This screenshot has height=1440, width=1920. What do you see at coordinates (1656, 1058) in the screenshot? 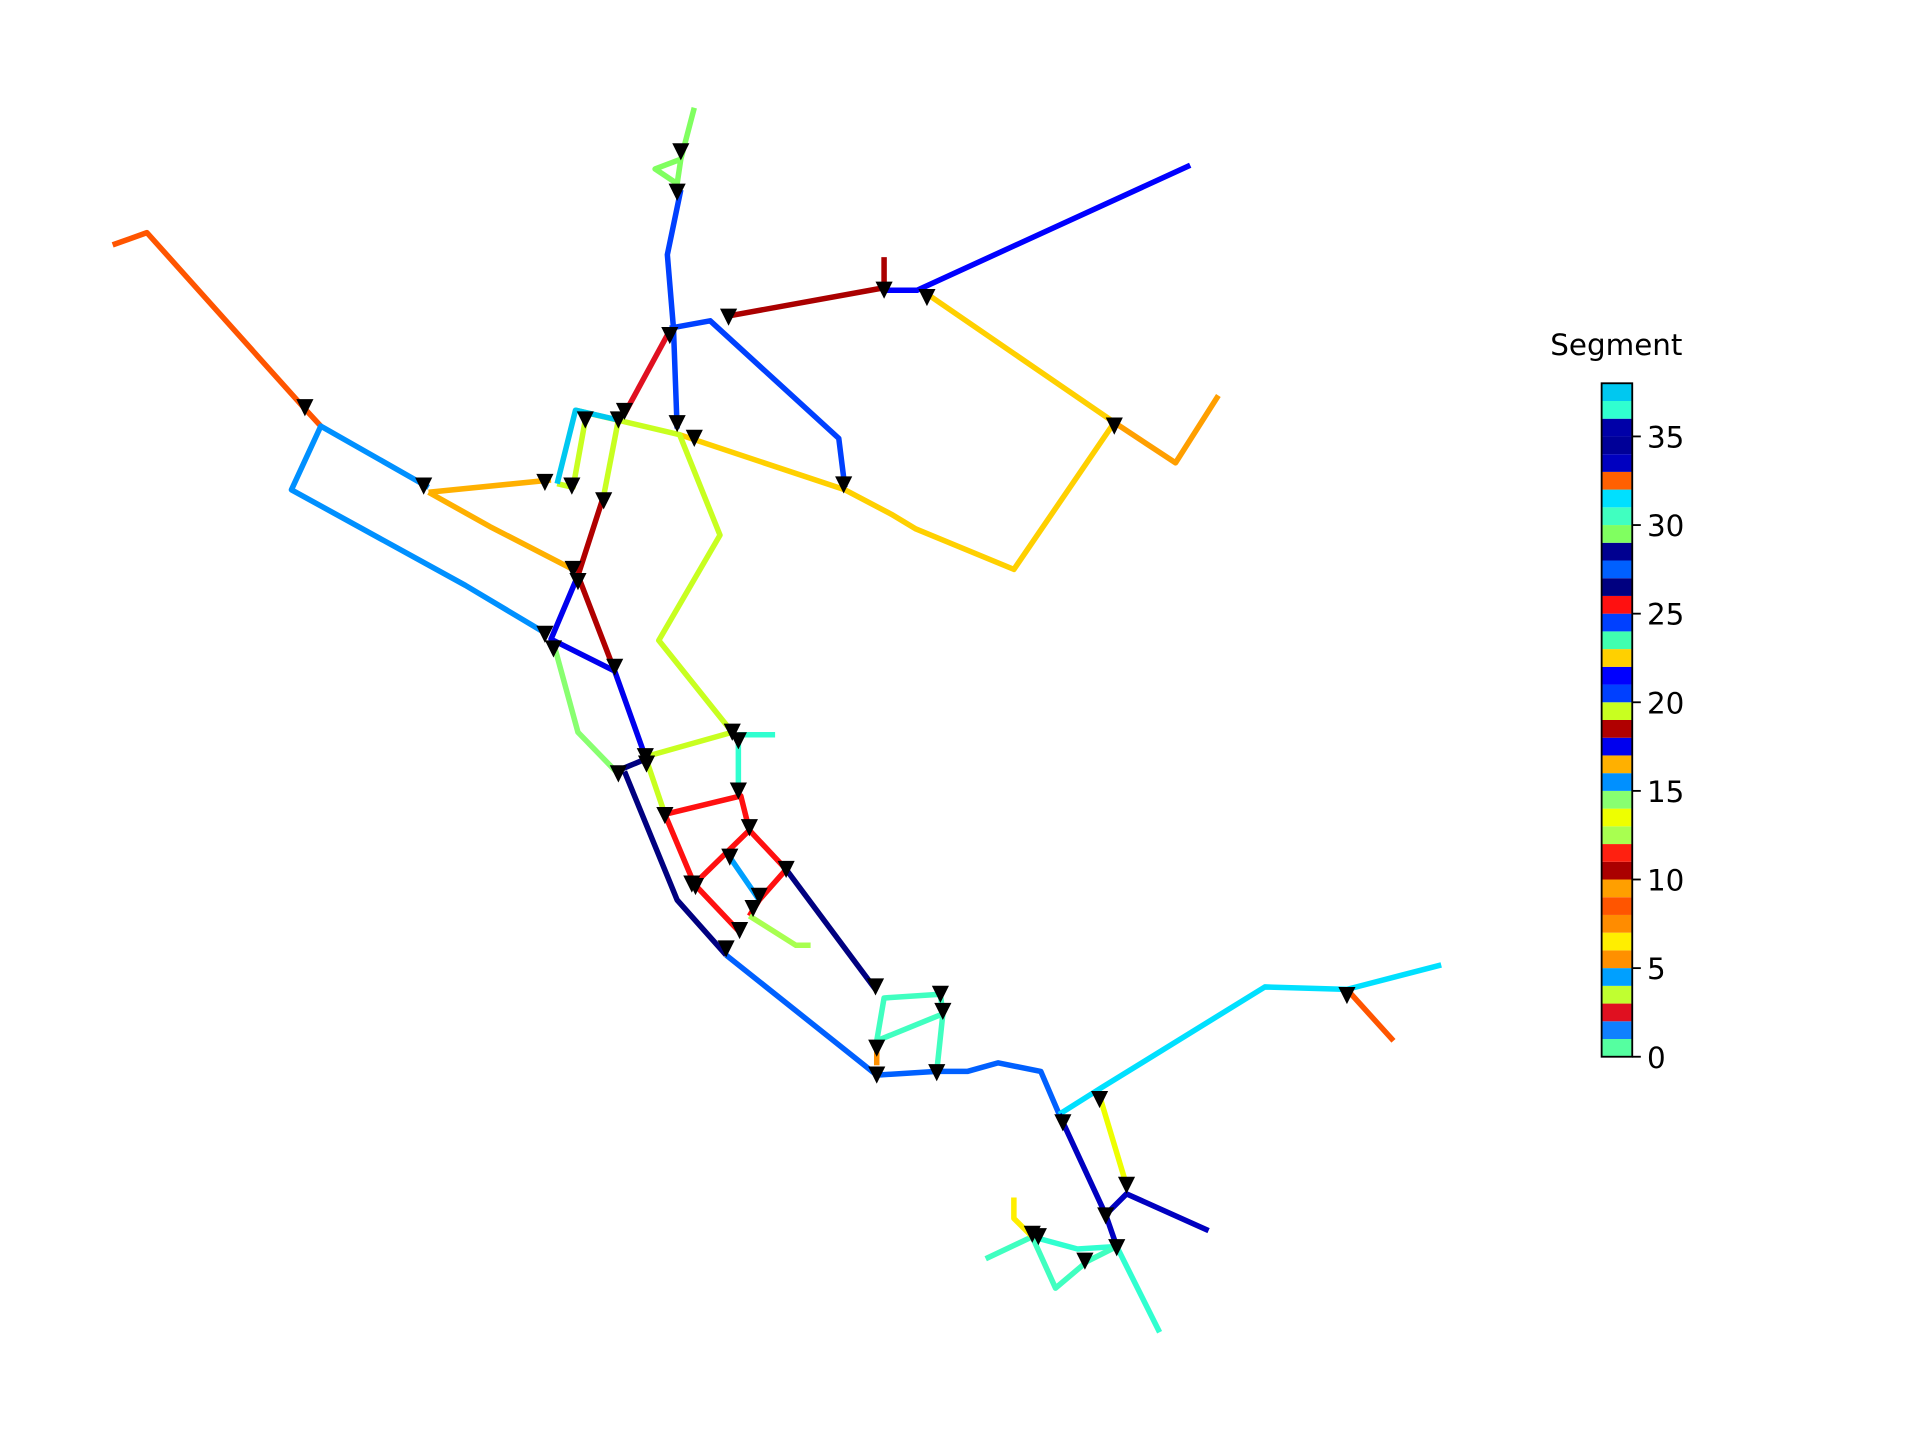
I see `colorbar-tick-label: 0` at bounding box center [1656, 1058].